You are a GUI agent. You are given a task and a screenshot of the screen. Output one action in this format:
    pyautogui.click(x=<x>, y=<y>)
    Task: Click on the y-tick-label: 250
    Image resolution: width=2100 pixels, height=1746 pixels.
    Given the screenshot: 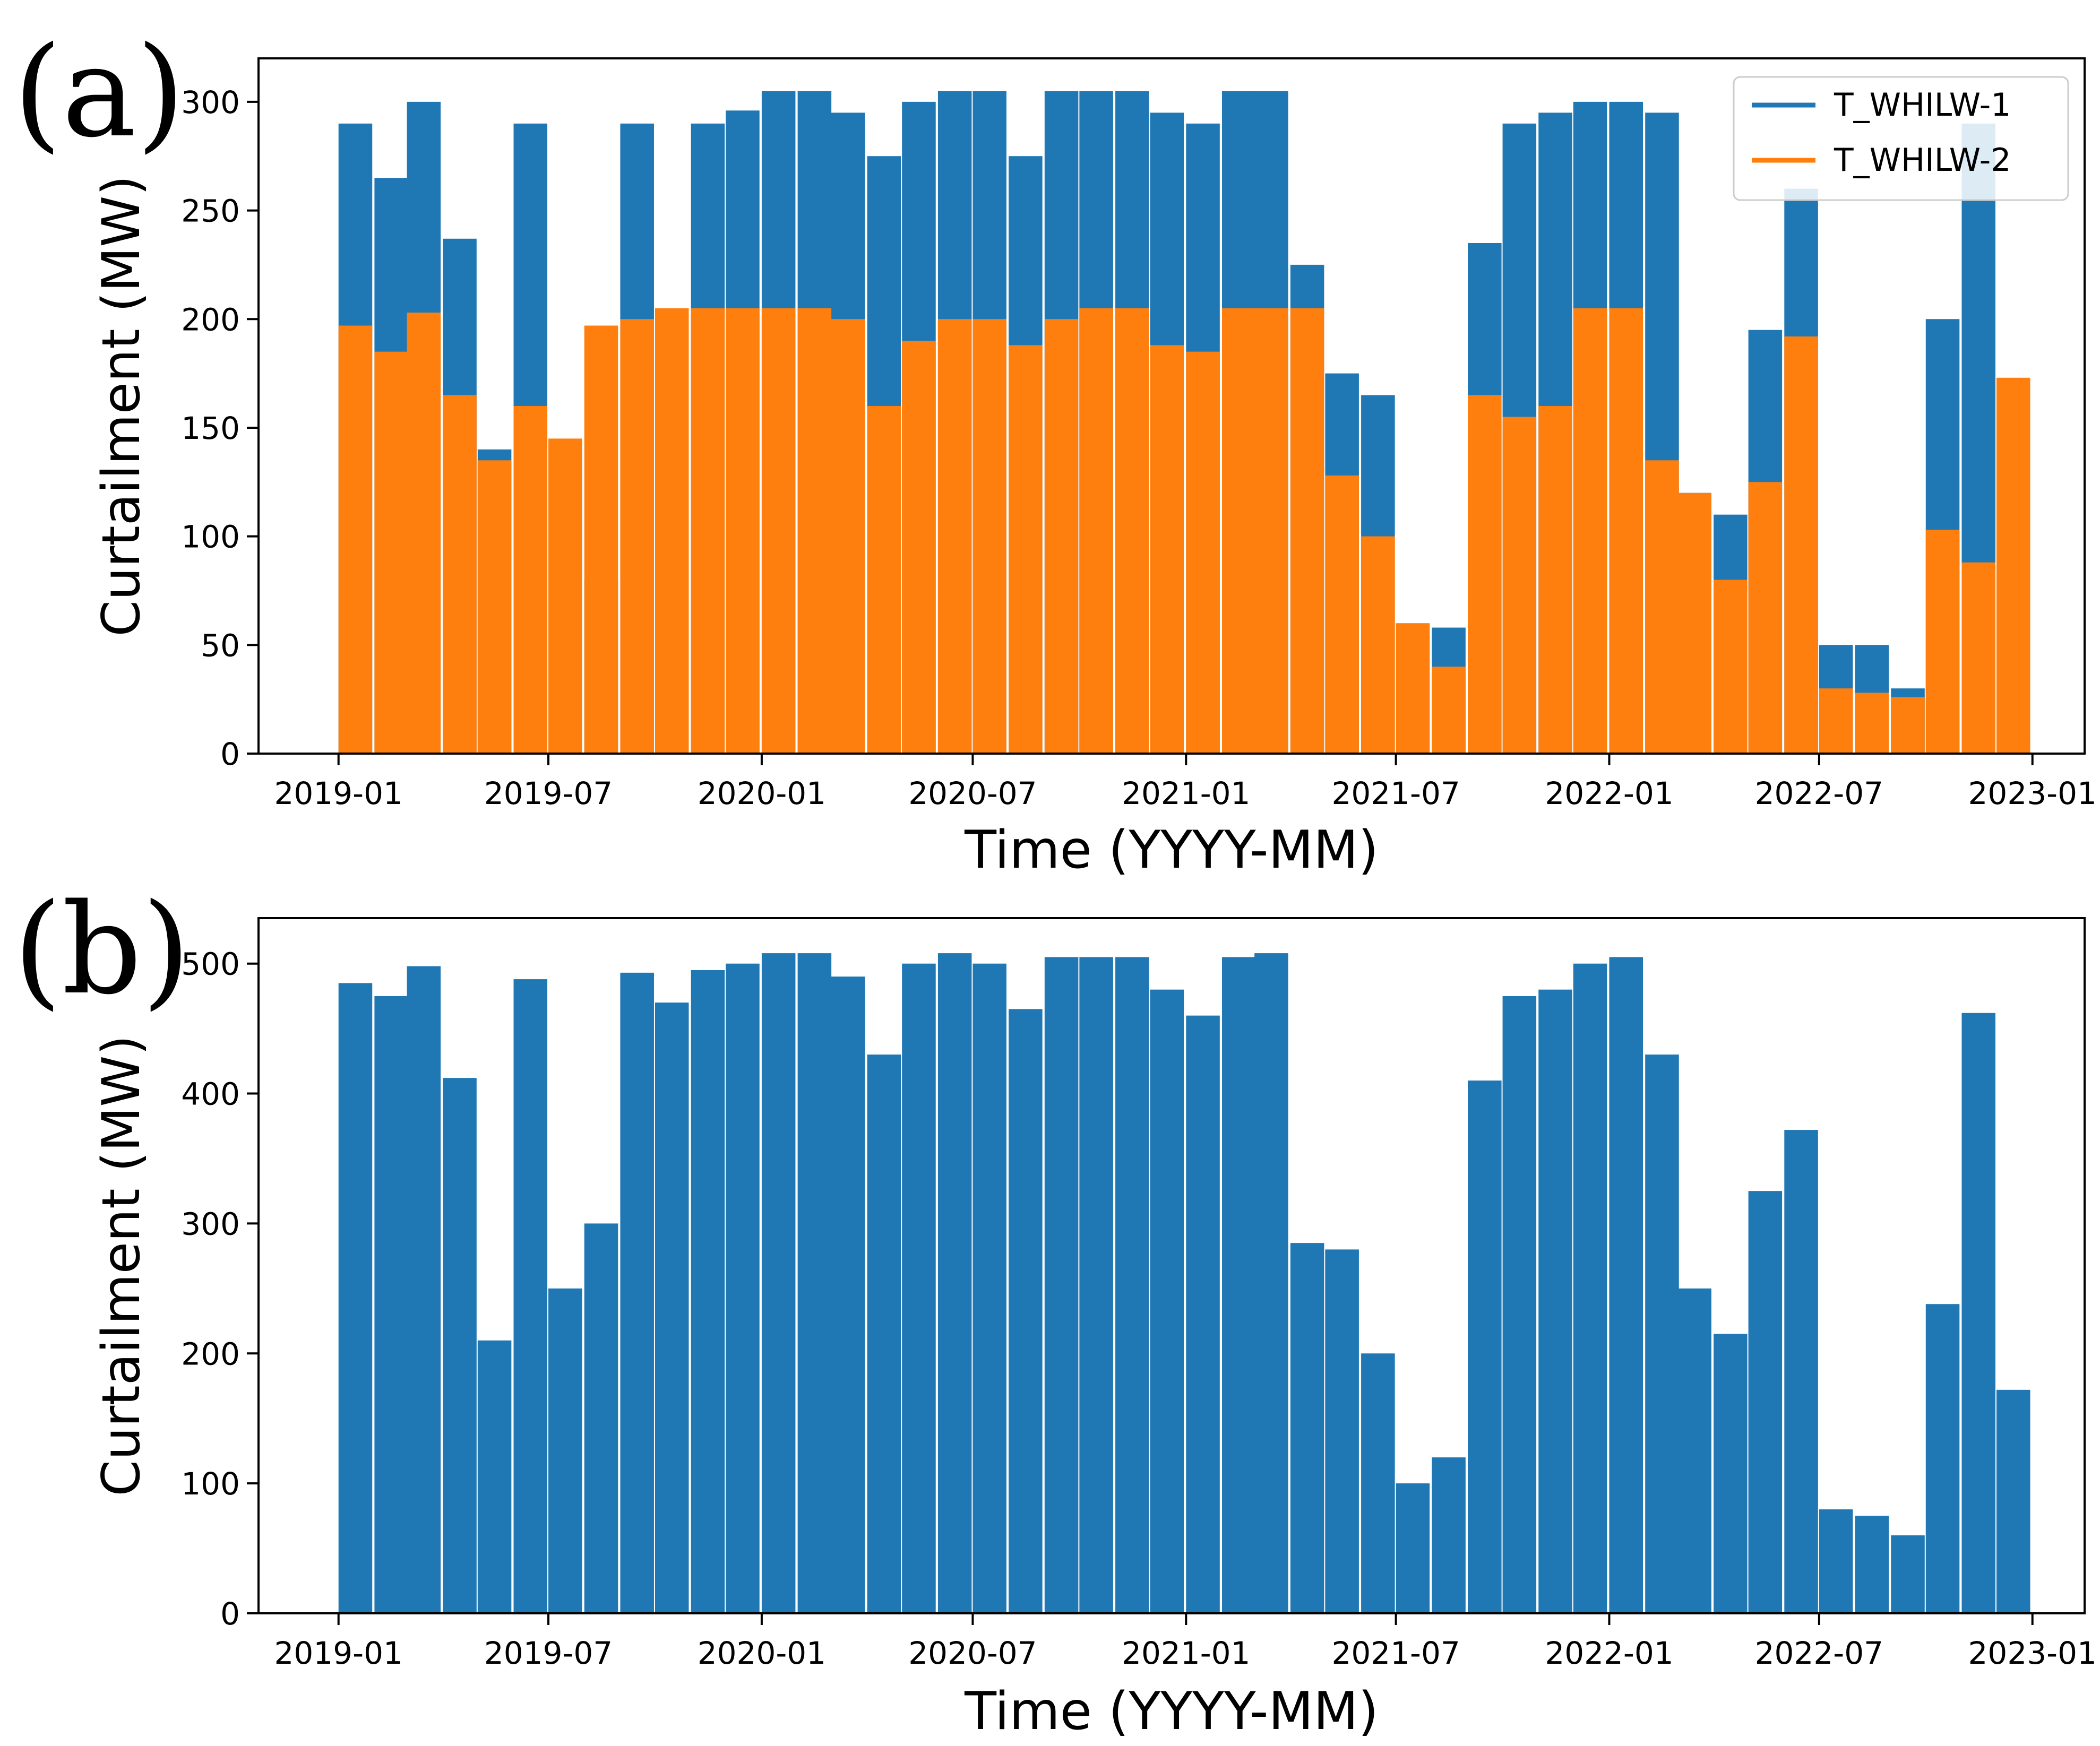 What is the action you would take?
    pyautogui.click(x=210, y=211)
    